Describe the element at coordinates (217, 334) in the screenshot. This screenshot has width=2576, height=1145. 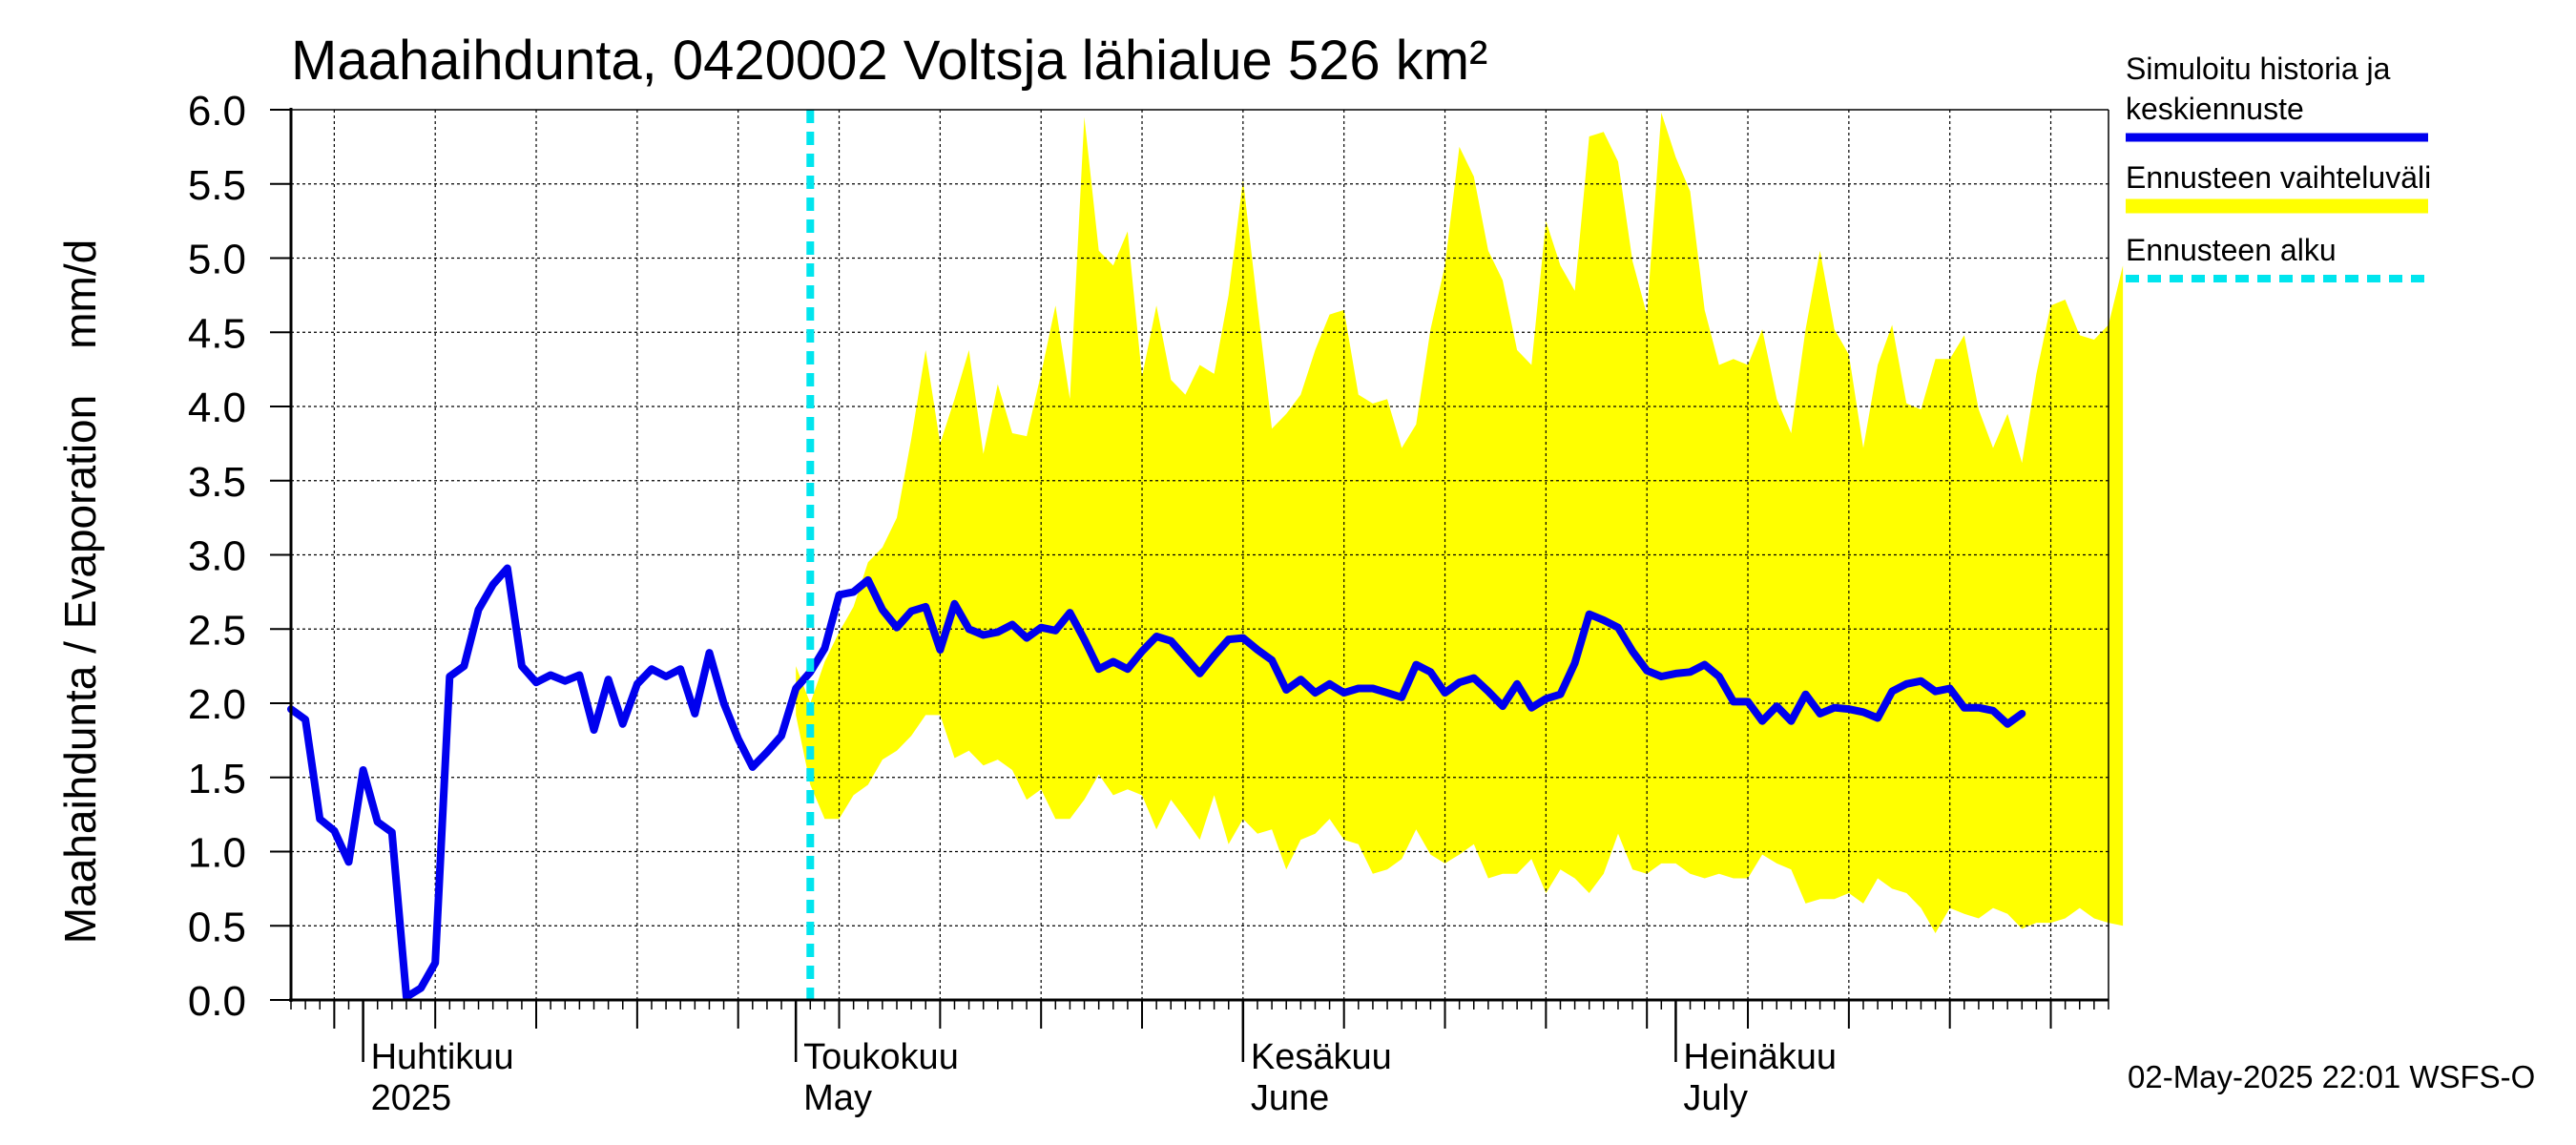
I see `y-tick-label: 4.5` at that location.